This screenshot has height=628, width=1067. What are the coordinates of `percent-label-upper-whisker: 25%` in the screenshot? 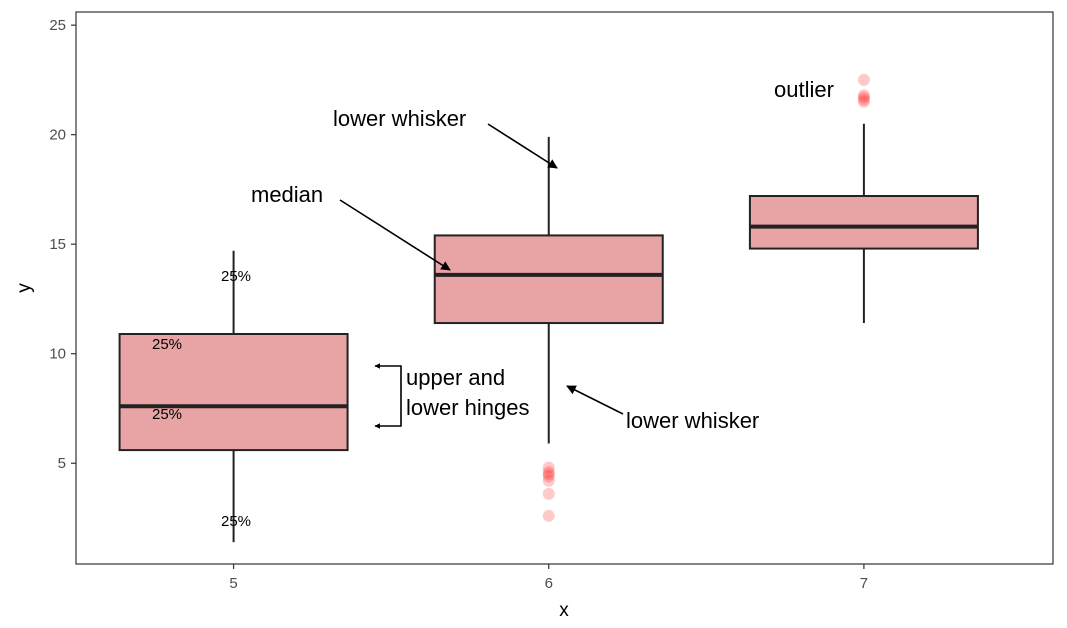 It's located at (236, 276).